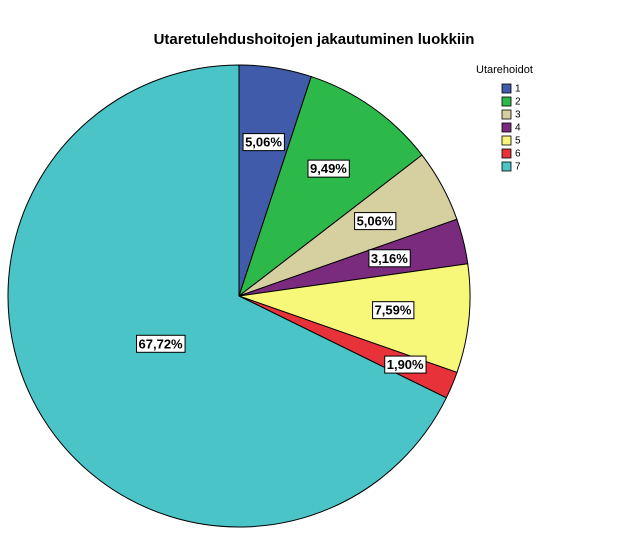  What do you see at coordinates (518, 154) in the screenshot?
I see `legend-label: 6` at bounding box center [518, 154].